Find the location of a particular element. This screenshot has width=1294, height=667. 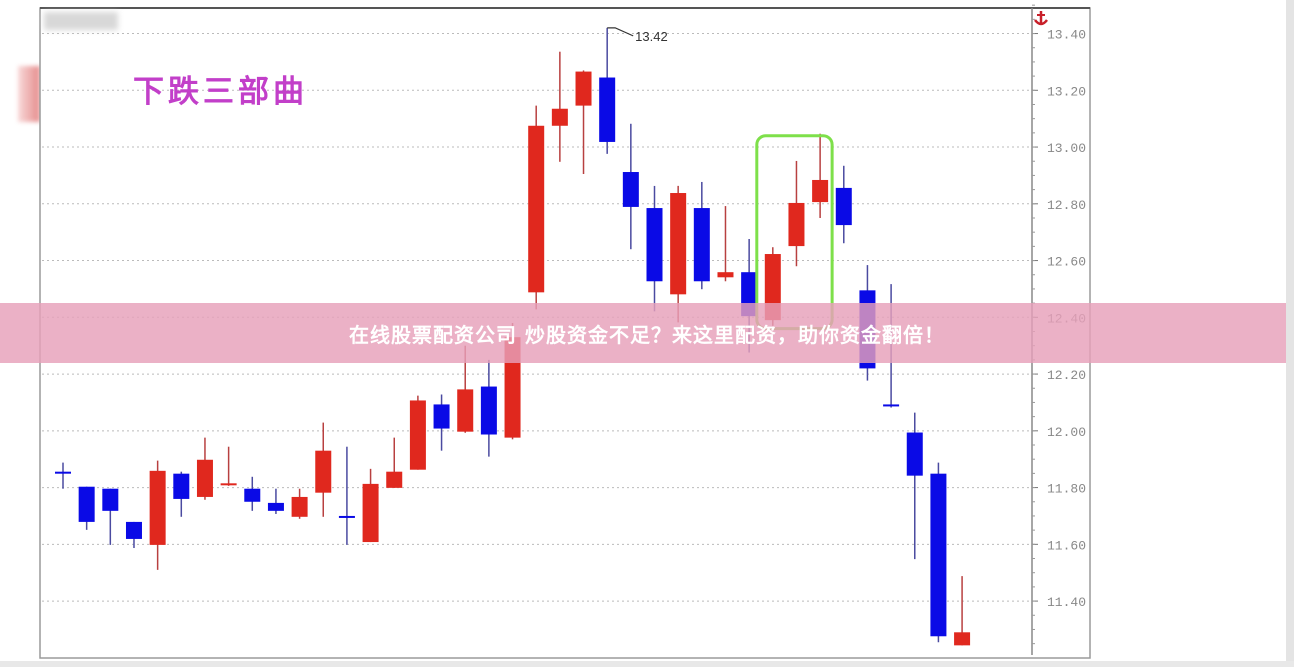

tick-label: 11.40 is located at coordinates (1066, 602).